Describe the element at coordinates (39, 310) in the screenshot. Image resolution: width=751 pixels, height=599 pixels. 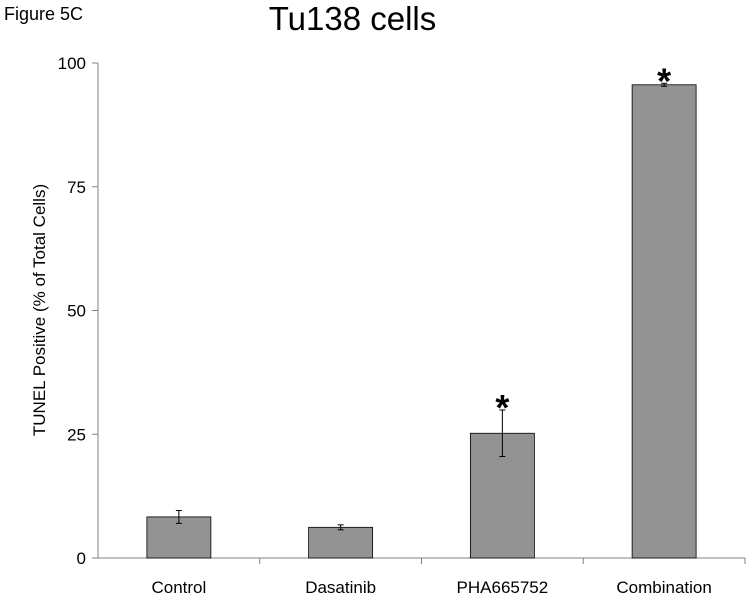
I see `y-axis-label: TUNEL Positive (% of Total Cells)` at that location.